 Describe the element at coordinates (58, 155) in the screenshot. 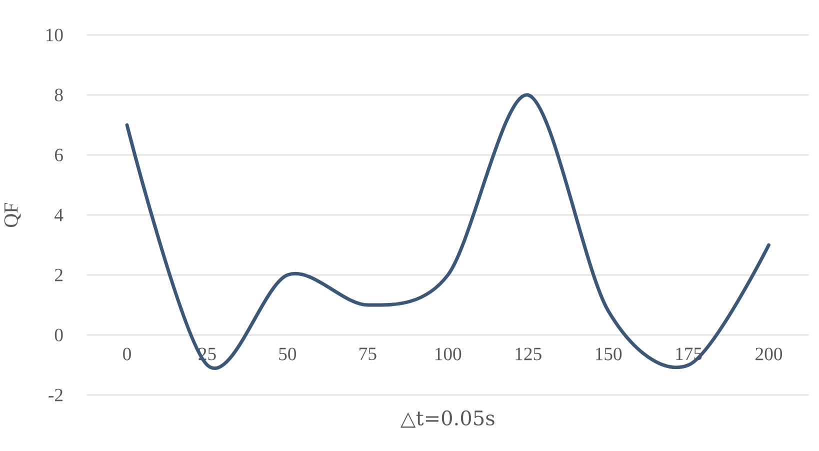

I see `y-tick-label: 6` at that location.